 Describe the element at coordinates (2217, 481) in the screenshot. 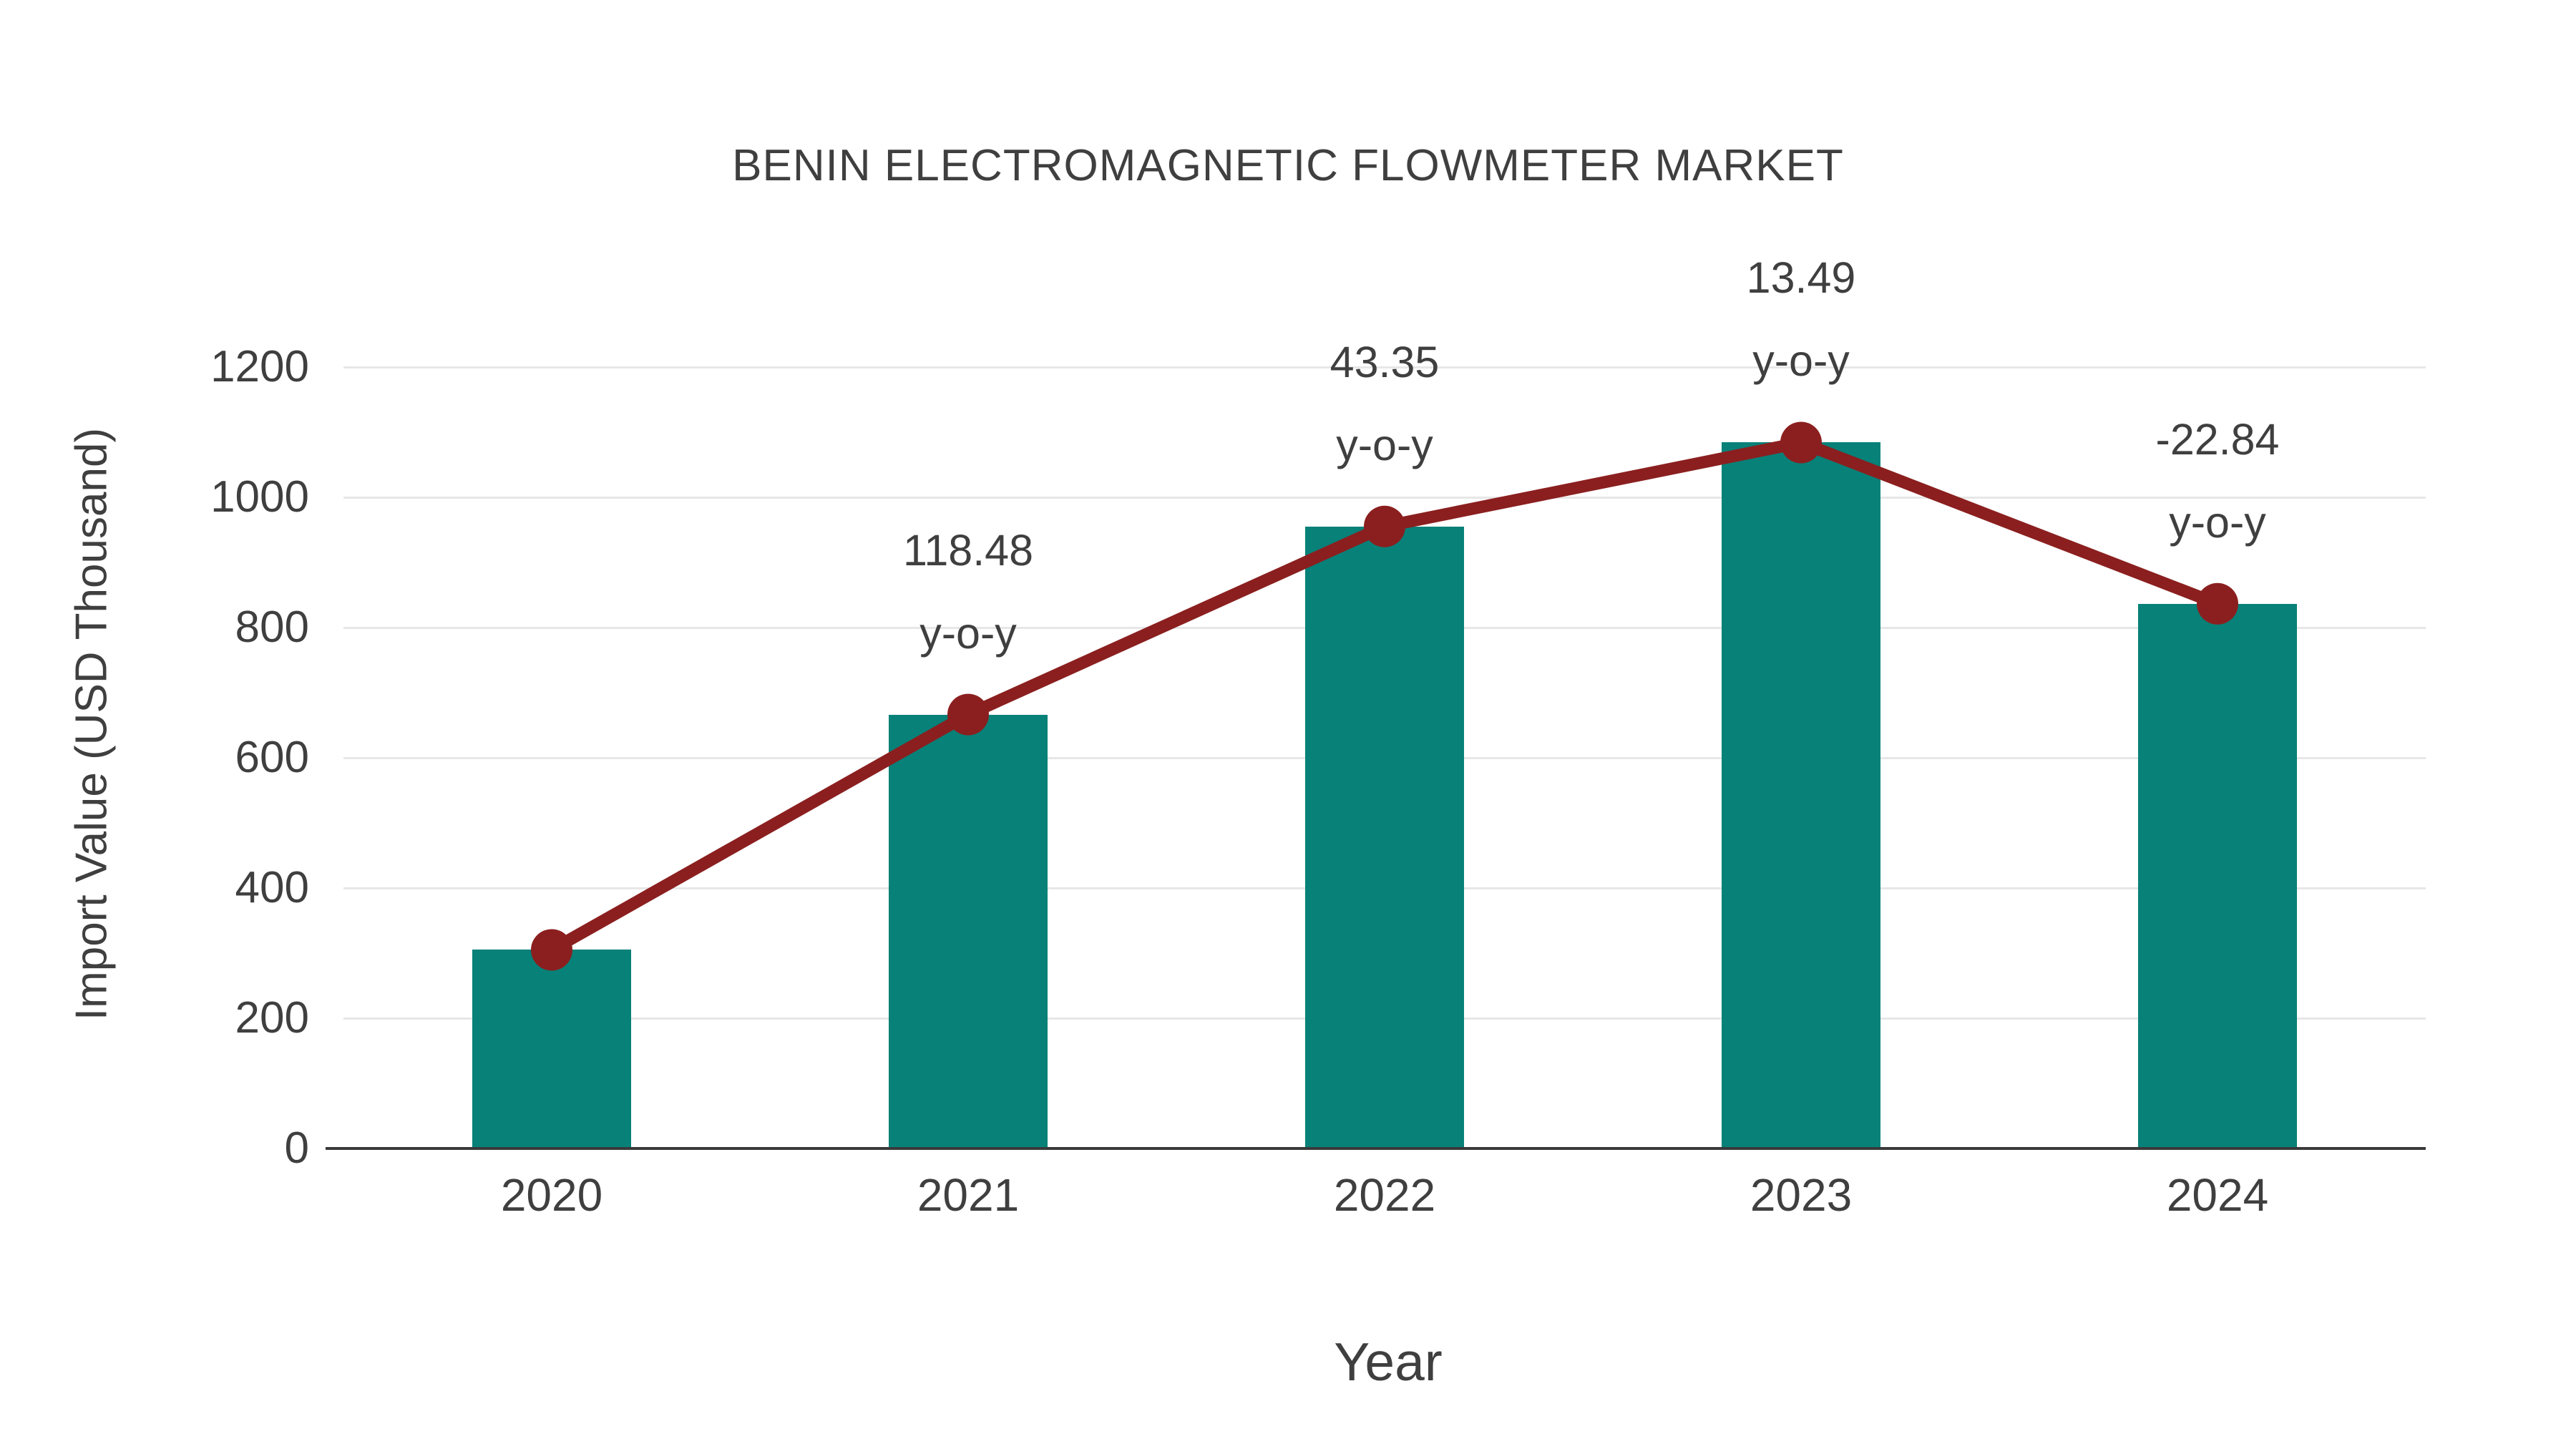

I see `yoy-annotation-2024: -22.84 y-o-y` at that location.